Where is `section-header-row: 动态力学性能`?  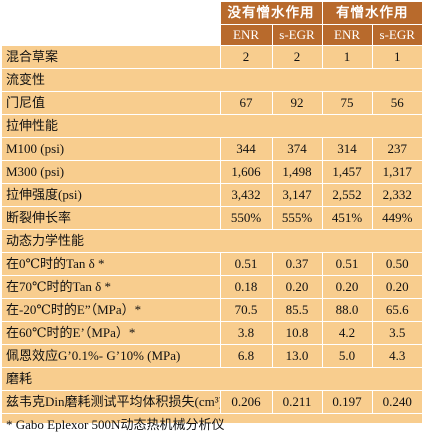 section-header-row: 动态力学性能 is located at coordinates (212, 241).